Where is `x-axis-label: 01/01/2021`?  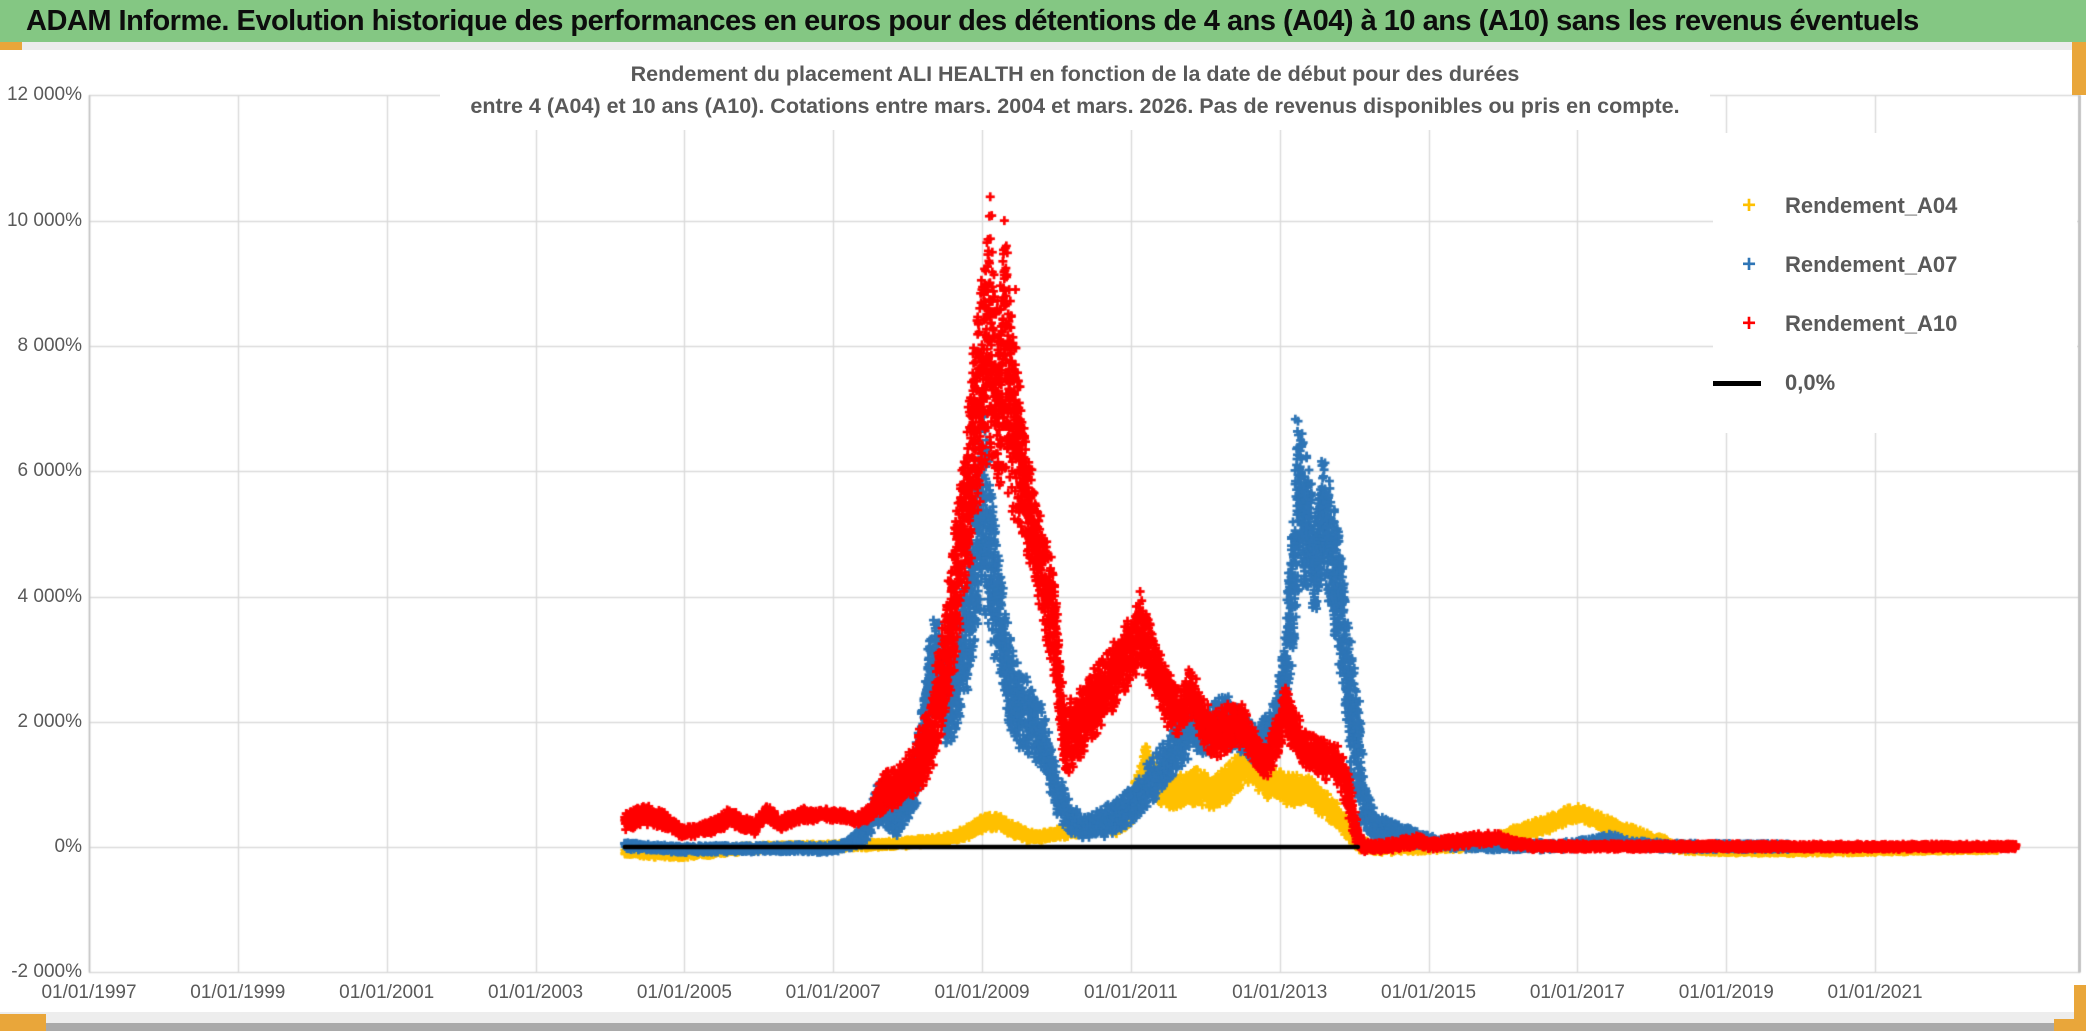 x-axis-label: 01/01/2021 is located at coordinates (1875, 992).